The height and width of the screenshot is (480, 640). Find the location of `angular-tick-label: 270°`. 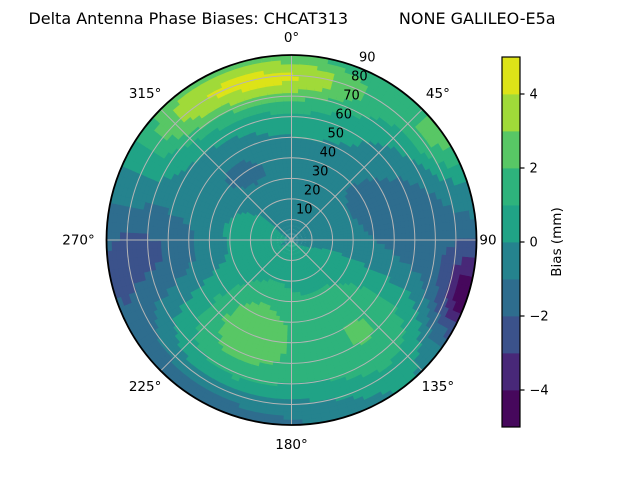

angular-tick-label: 270° is located at coordinates (78, 241).